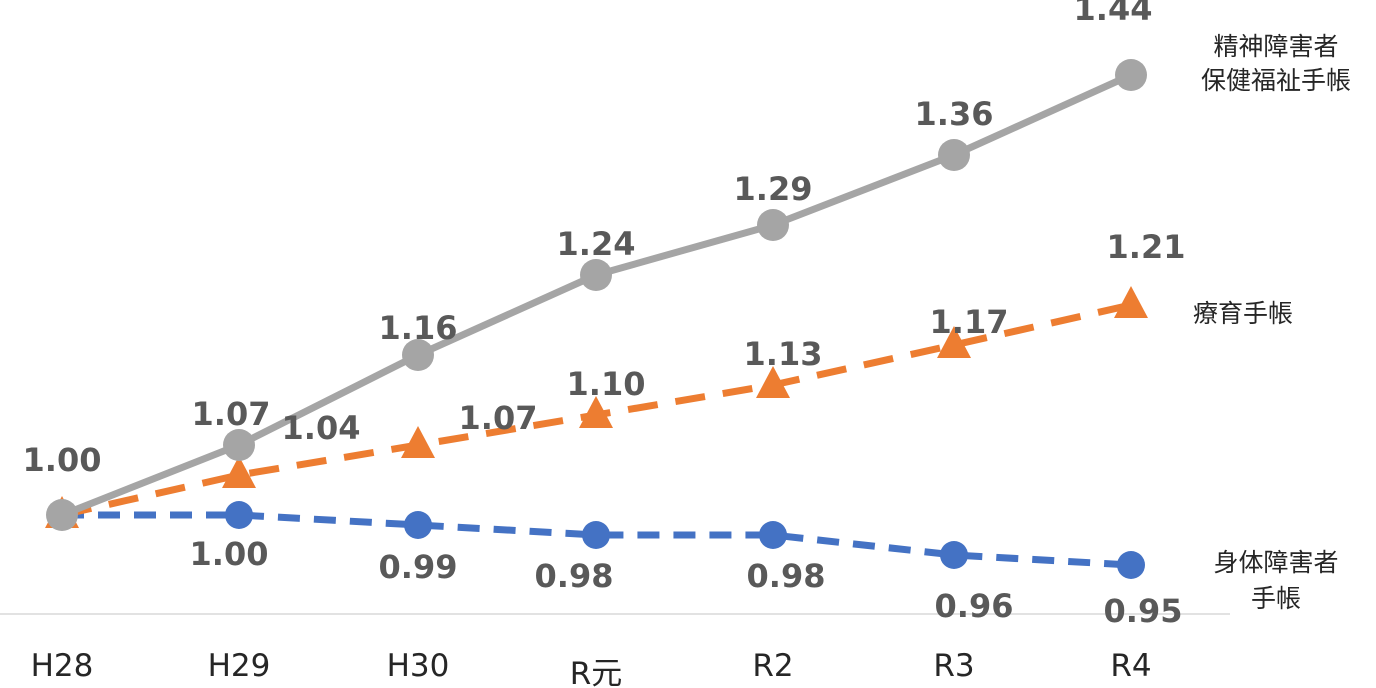  Describe the element at coordinates (1113, 14) in the screenshot. I see `mental-value-label-6: 1.44` at that location.